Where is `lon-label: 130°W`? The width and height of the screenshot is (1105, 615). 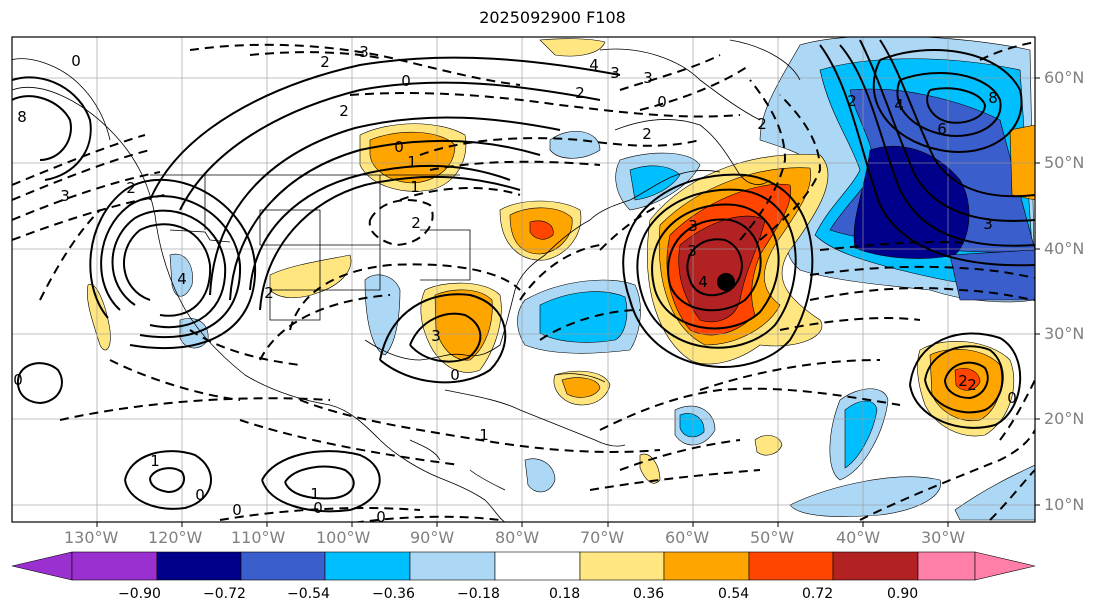
lon-label: 130°W is located at coordinates (91, 537).